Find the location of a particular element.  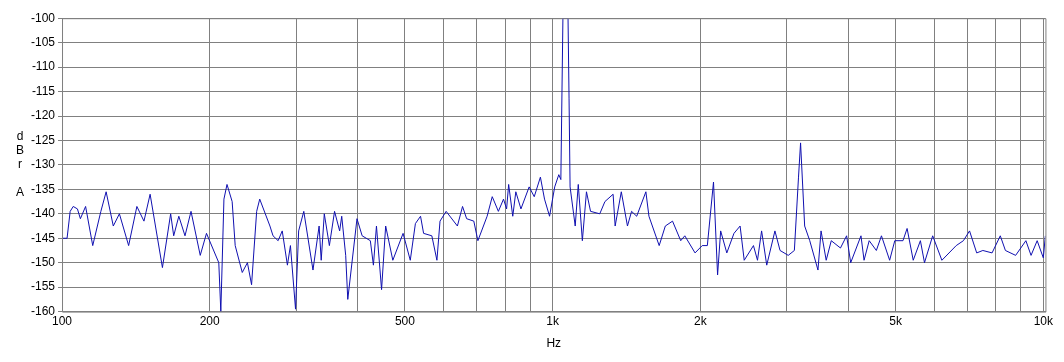

x-tick-label: 1k is located at coordinates (553, 321).